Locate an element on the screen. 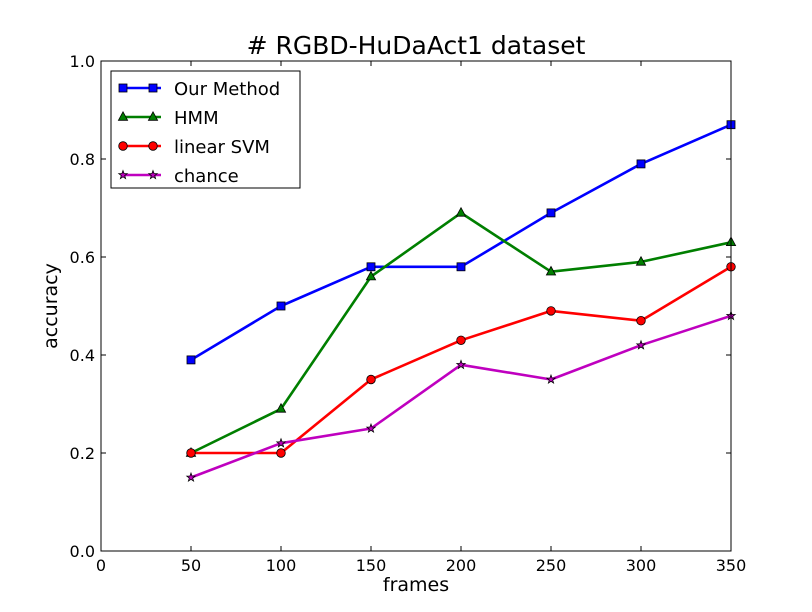 This screenshot has height=612, width=812. legend-label-2: linear SVM is located at coordinates (222, 147).